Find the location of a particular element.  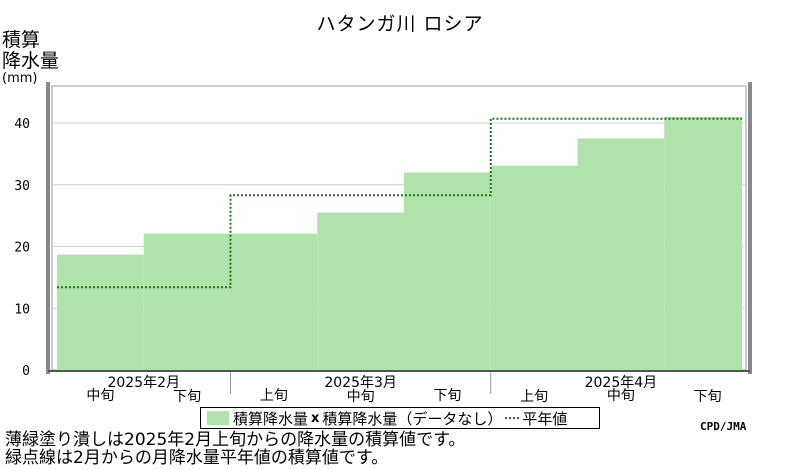

y-axis-bar is located at coordinates (48, 228).